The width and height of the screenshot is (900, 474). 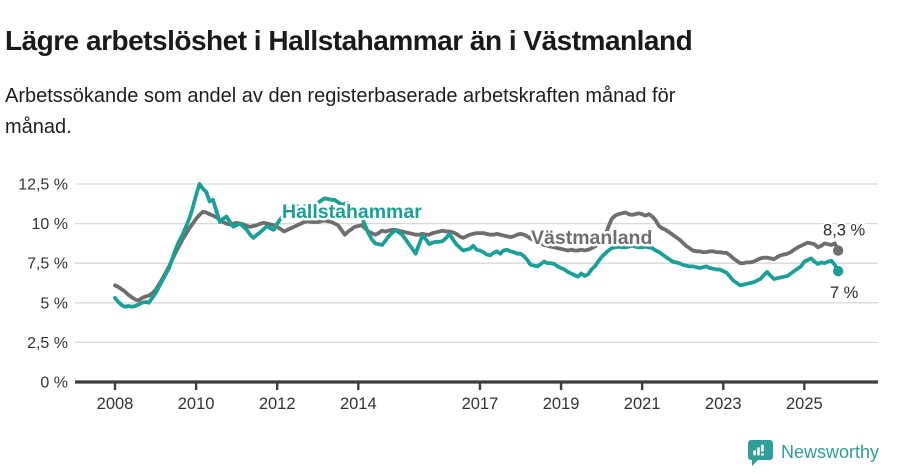 I want to click on vstmanland-end-dot, so click(x=838, y=250).